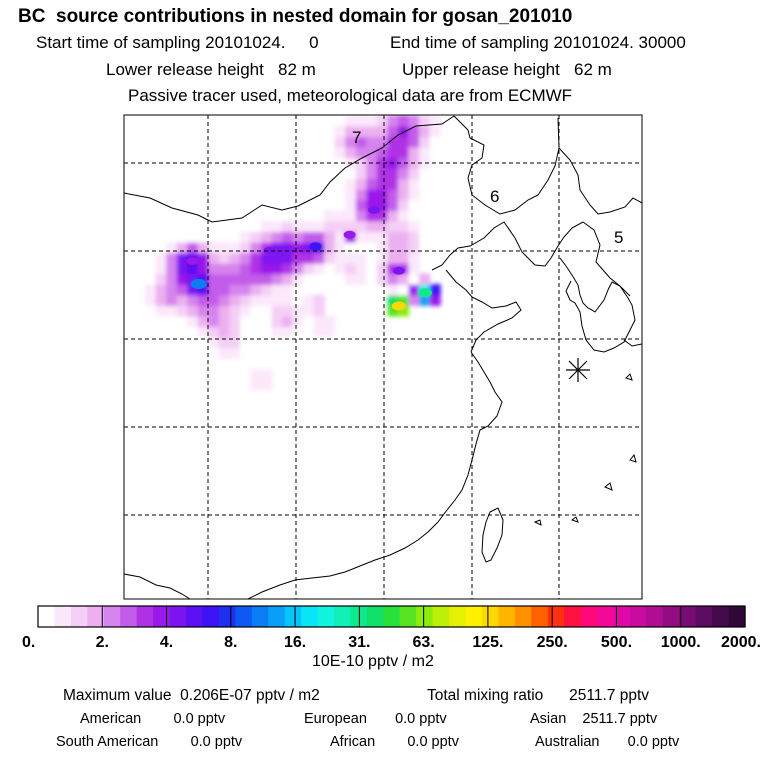 This screenshot has width=768, height=768. I want to click on start-time-label: Start time of sampling 20101024. 0, so click(177, 42).